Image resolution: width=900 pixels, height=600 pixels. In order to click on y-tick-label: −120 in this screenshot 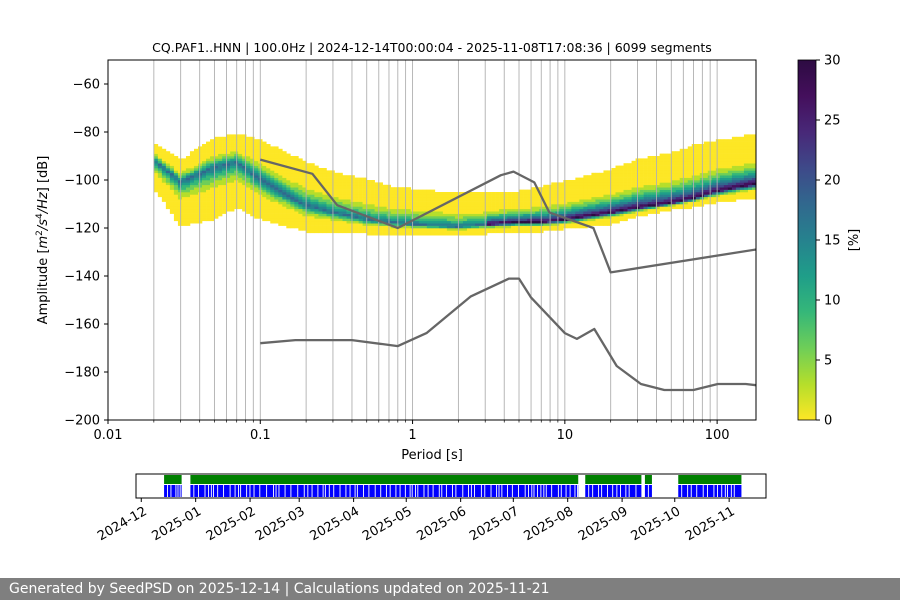, I will do `click(82, 229)`.